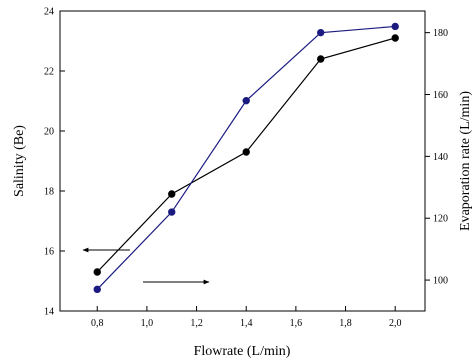  I want to click on y2-tick-label: 180, so click(440, 33).